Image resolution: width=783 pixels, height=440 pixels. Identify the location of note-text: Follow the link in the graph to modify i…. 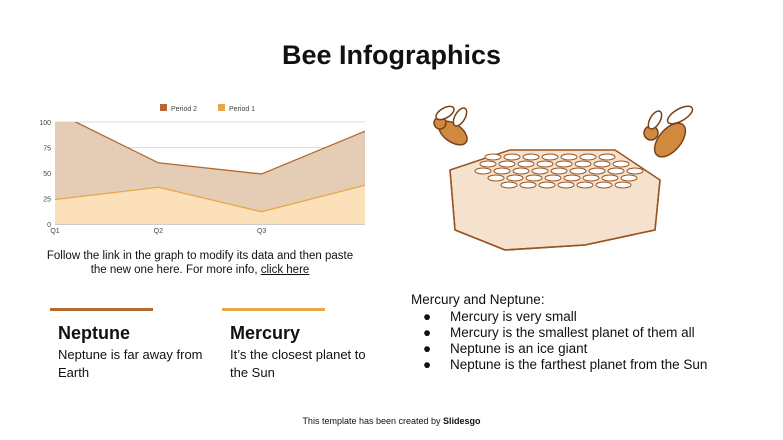
(200, 263).